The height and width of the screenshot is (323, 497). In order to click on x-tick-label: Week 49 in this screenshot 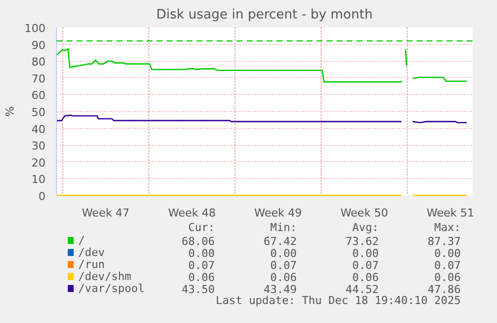, I will do `click(278, 213)`.